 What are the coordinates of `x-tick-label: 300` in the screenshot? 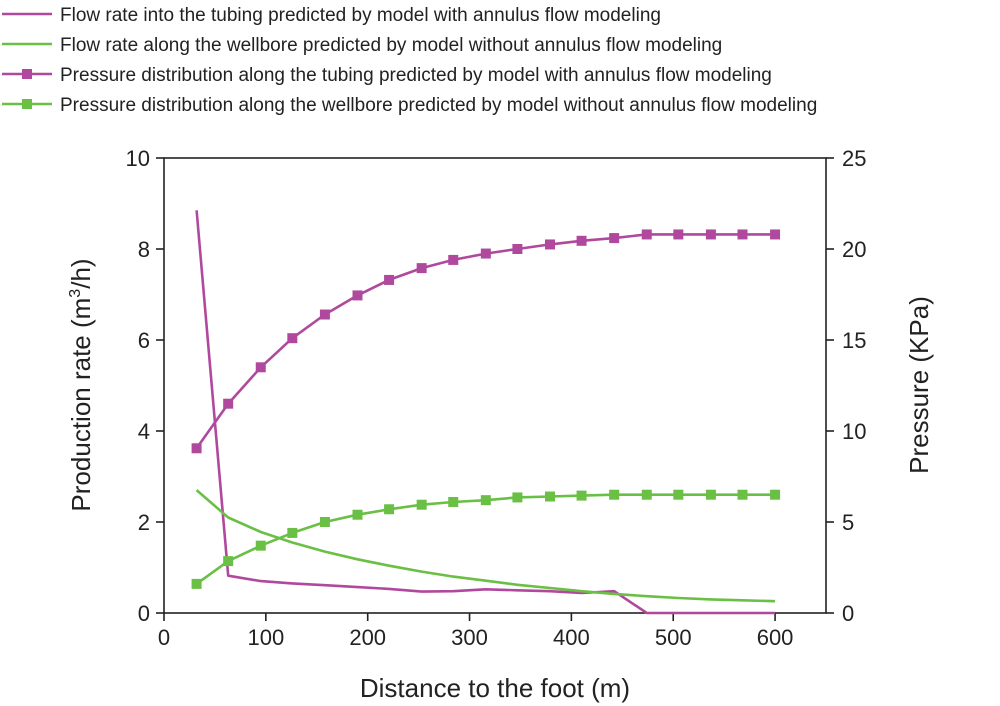 It's located at (469, 637).